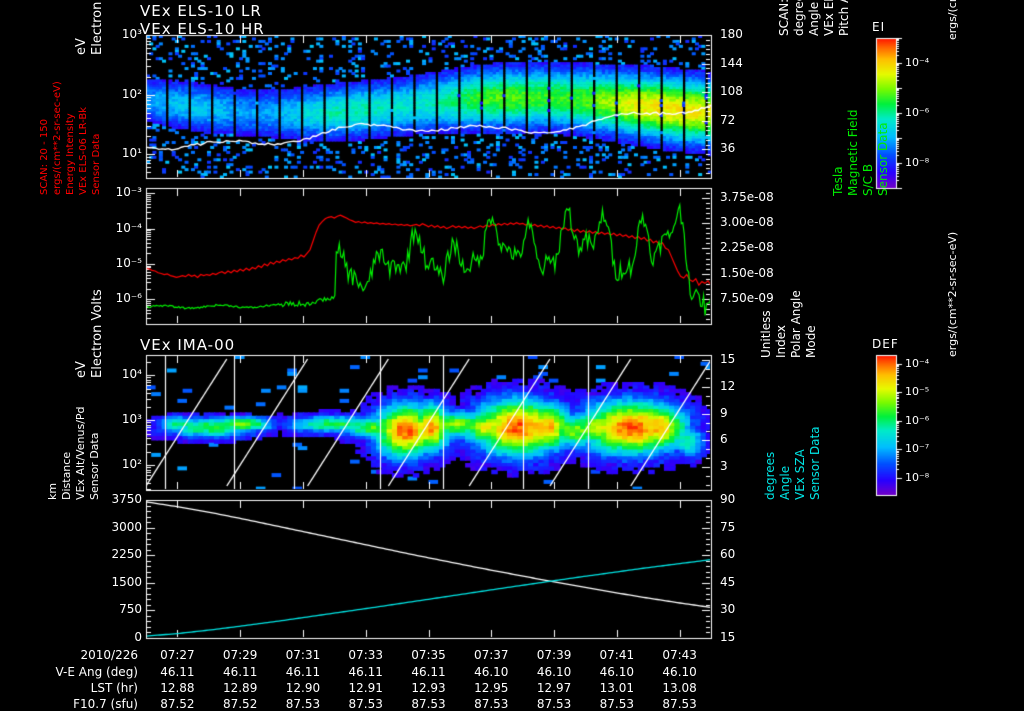 The image size is (1024, 711). What do you see at coordinates (365, 688) in the screenshot?
I see `table-cell-r2-c3: 12.91` at bounding box center [365, 688].